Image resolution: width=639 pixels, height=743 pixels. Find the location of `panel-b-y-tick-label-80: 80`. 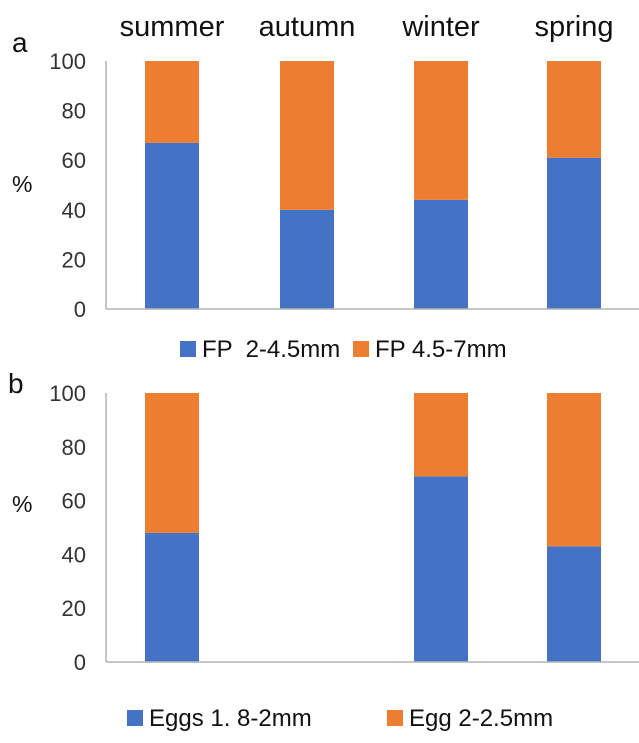

panel-b-y-tick-label-80: 80 is located at coordinates (74, 447).